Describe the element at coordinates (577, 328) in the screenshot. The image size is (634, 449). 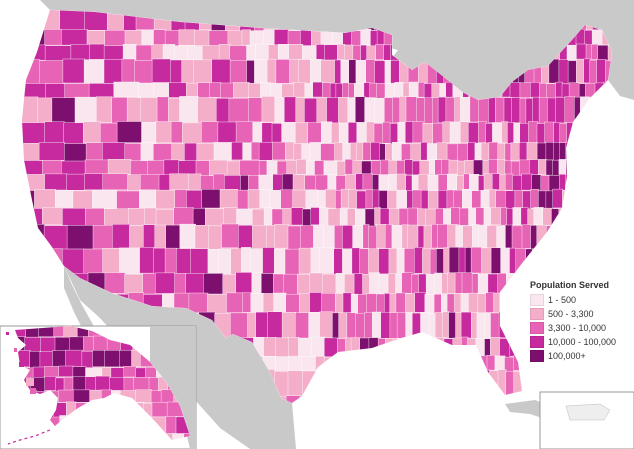
I see `legend-label-3: 3,300 - 10,000` at that location.